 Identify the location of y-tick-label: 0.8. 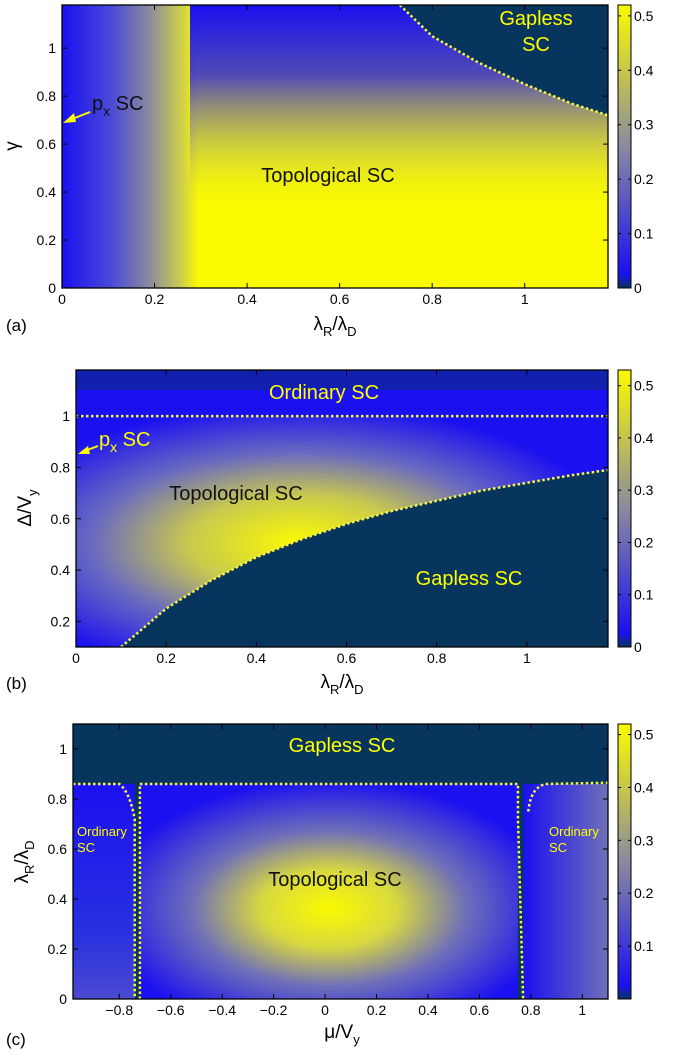
(47, 96).